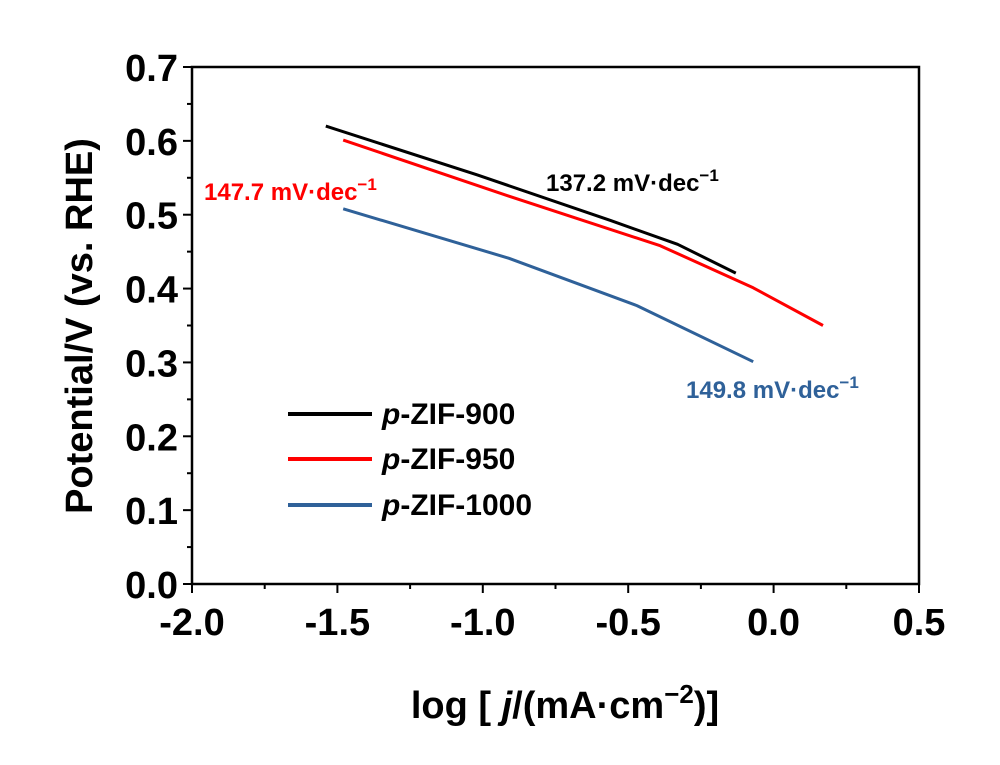 The width and height of the screenshot is (1000, 765). I want to click on x-tick-label: -0.5, so click(627, 623).